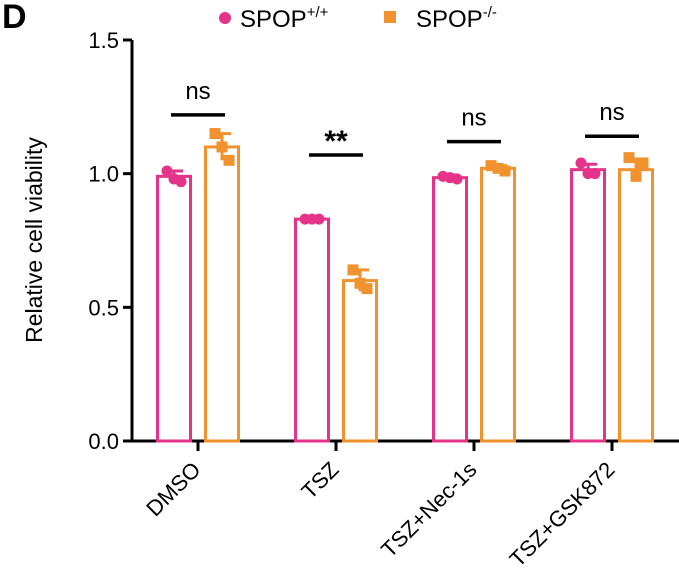 This screenshot has width=679, height=588. I want to click on legend-label-spop-wt-base: SPOP, so click(273, 19).